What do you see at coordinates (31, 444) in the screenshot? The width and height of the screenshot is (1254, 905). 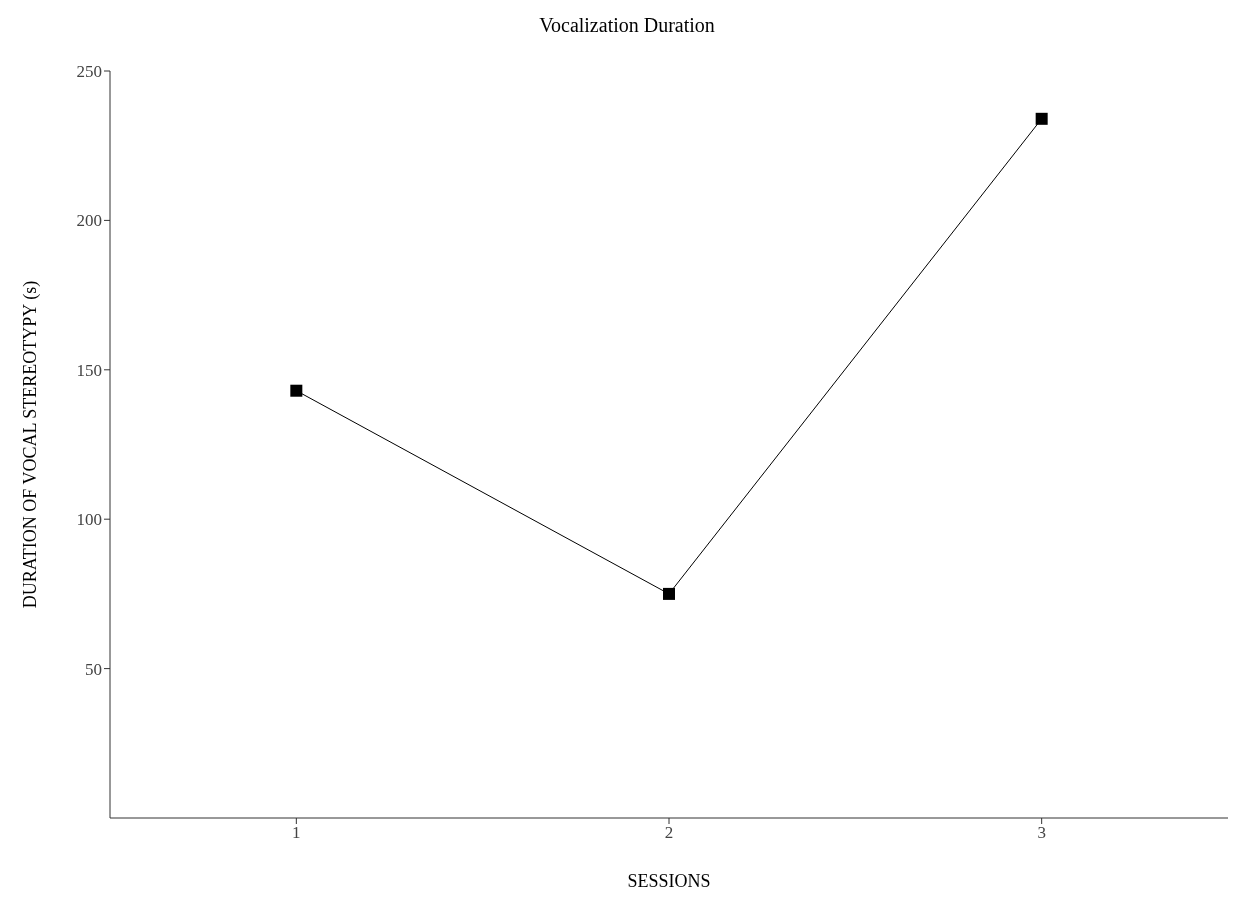 I see `y-axis-title: DURATION OF VOCAL STEREOTYPY (s)` at bounding box center [31, 444].